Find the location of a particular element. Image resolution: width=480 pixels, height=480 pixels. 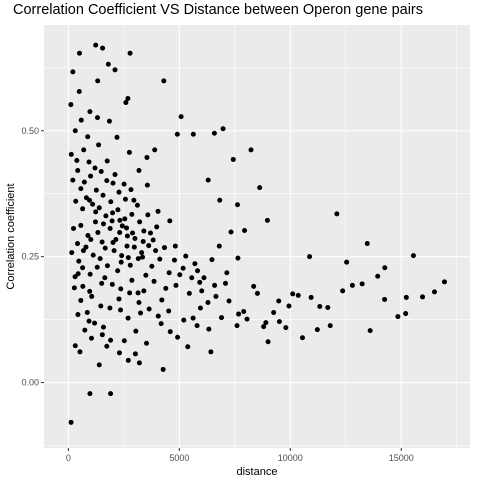

y-tick-label: 0.00 is located at coordinates (30, 383).